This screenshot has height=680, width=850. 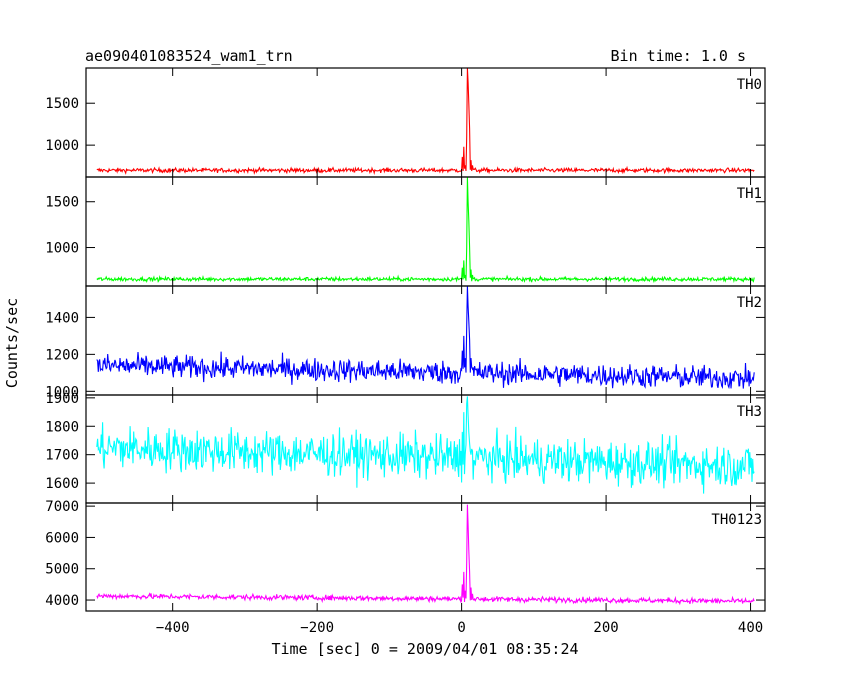 I want to click on y-tick-label: 1800, so click(x=62, y=427).